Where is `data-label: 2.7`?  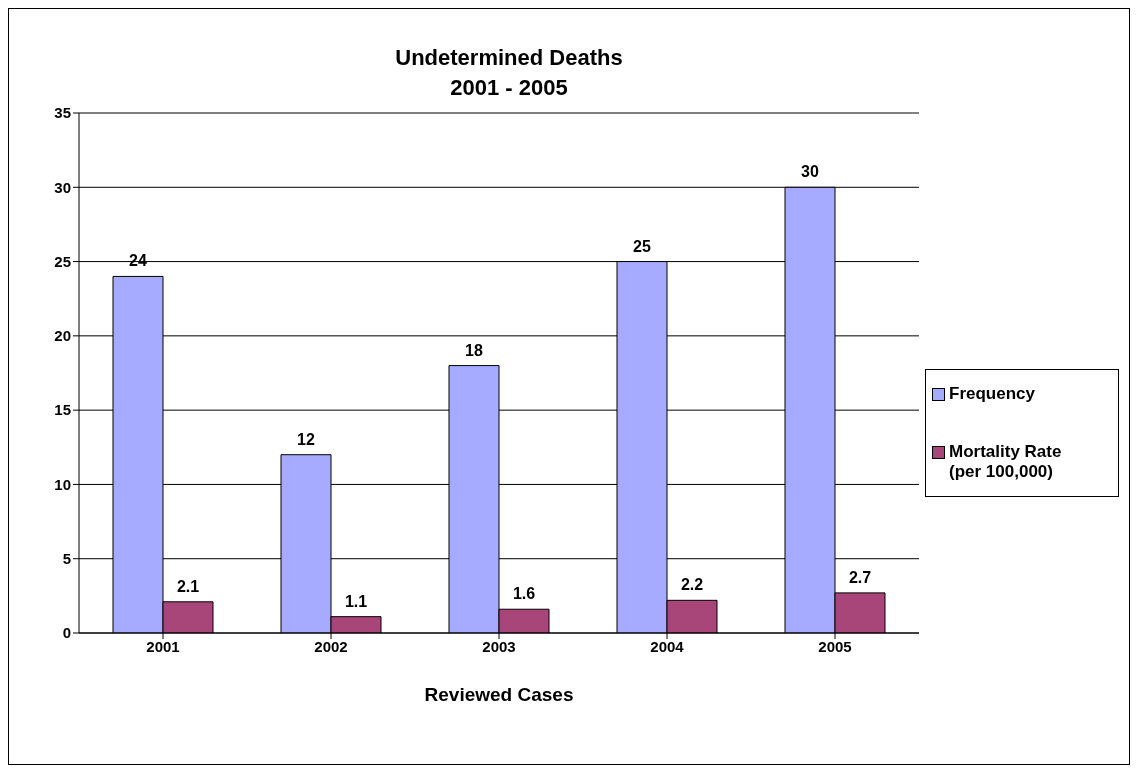
data-label: 2.7 is located at coordinates (860, 577).